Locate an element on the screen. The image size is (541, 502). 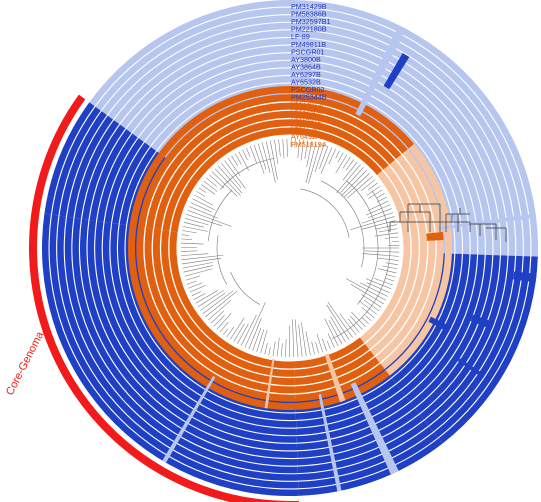
strain-label: PSCGR01 is located at coordinates (308, 51).